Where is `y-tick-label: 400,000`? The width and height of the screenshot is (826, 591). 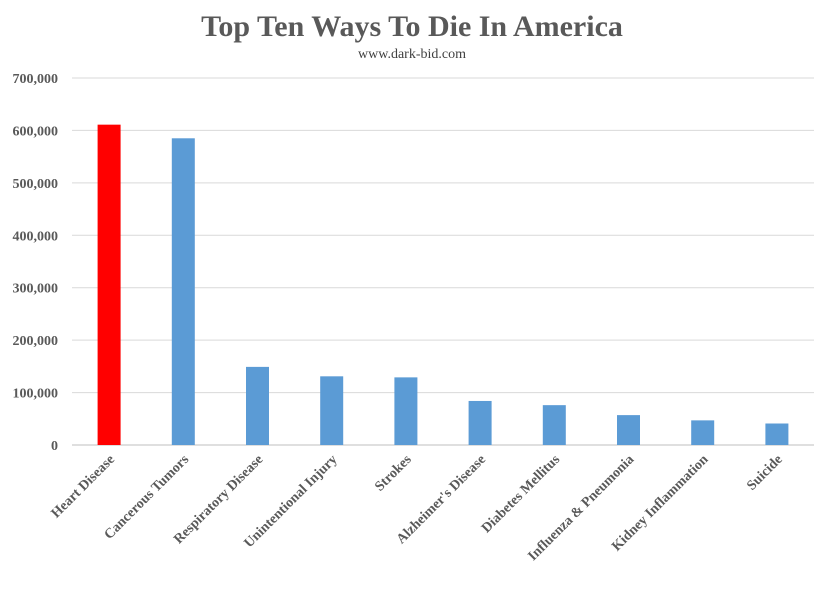 y-tick-label: 400,000 is located at coordinates (36, 236).